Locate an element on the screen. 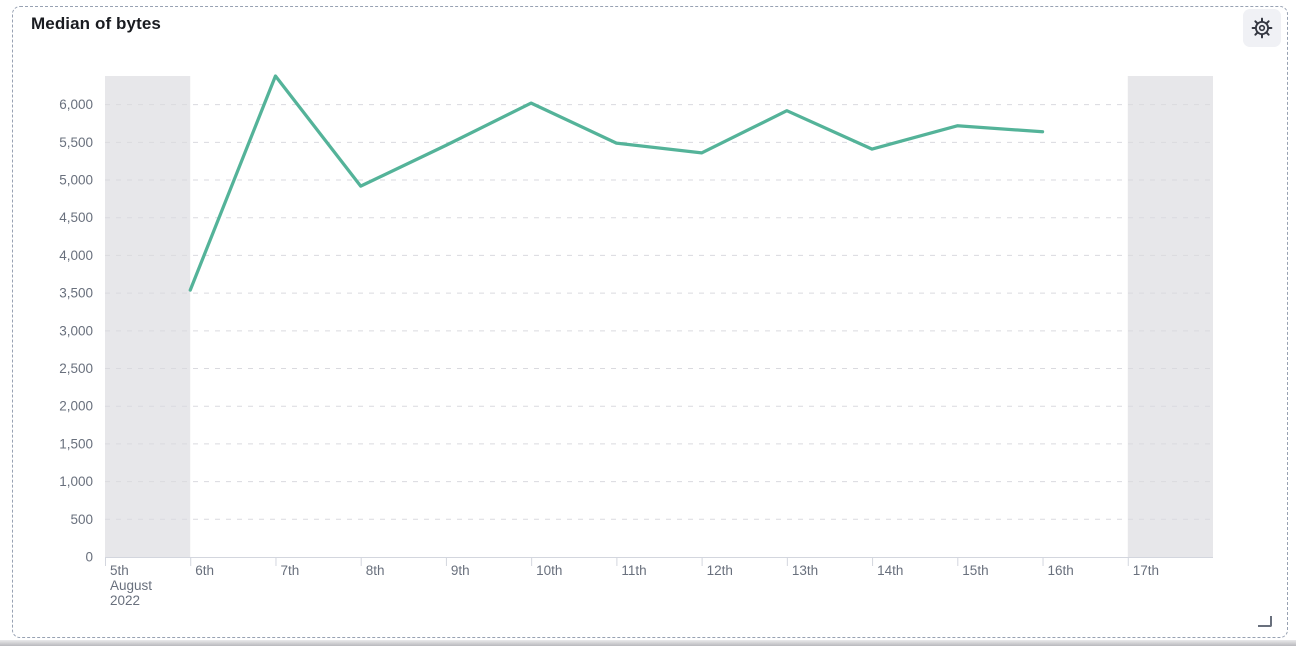 The image size is (1296, 646). y-axis-tick-label: 6,000 is located at coordinates (76, 104).